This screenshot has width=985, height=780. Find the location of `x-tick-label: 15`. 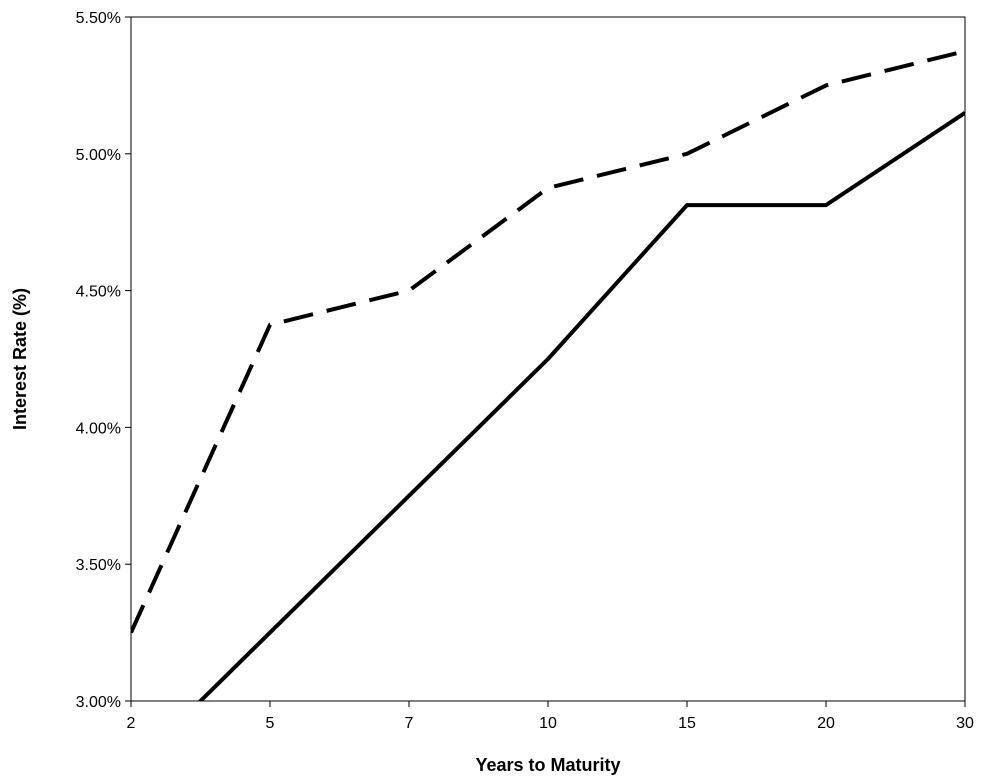

x-tick-label: 15 is located at coordinates (687, 723).